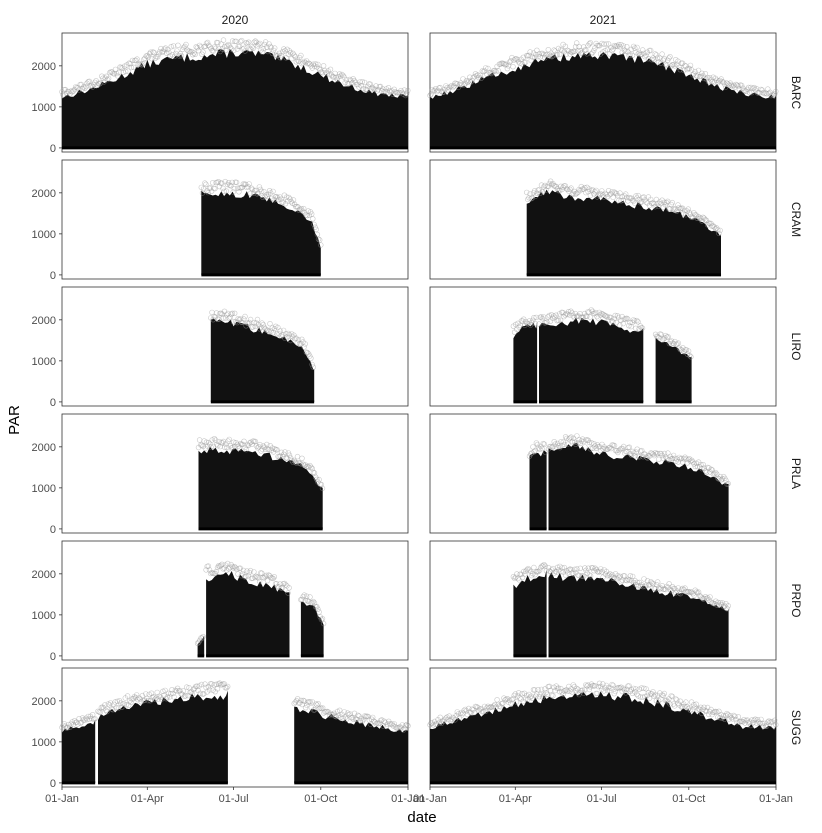  Describe the element at coordinates (44, 489) in the screenshot. I see `y-tick-label: 1000` at that location.